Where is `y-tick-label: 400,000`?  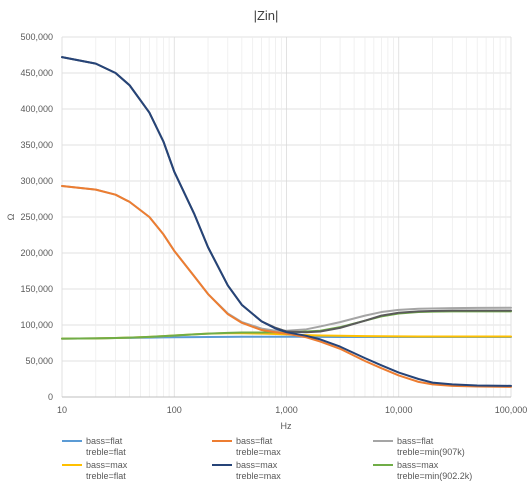
y-tick-label: 400,000 is located at coordinates (36, 109).